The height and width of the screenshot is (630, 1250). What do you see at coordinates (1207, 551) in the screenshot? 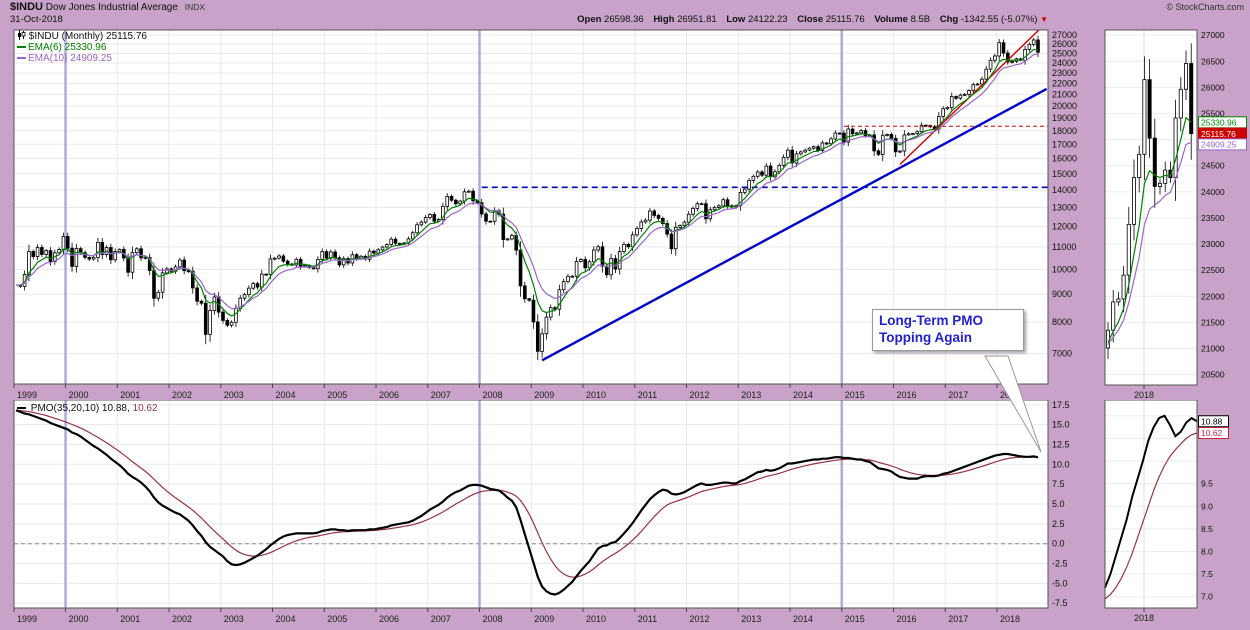
I see `svg-text: 8.0` at bounding box center [1207, 551].